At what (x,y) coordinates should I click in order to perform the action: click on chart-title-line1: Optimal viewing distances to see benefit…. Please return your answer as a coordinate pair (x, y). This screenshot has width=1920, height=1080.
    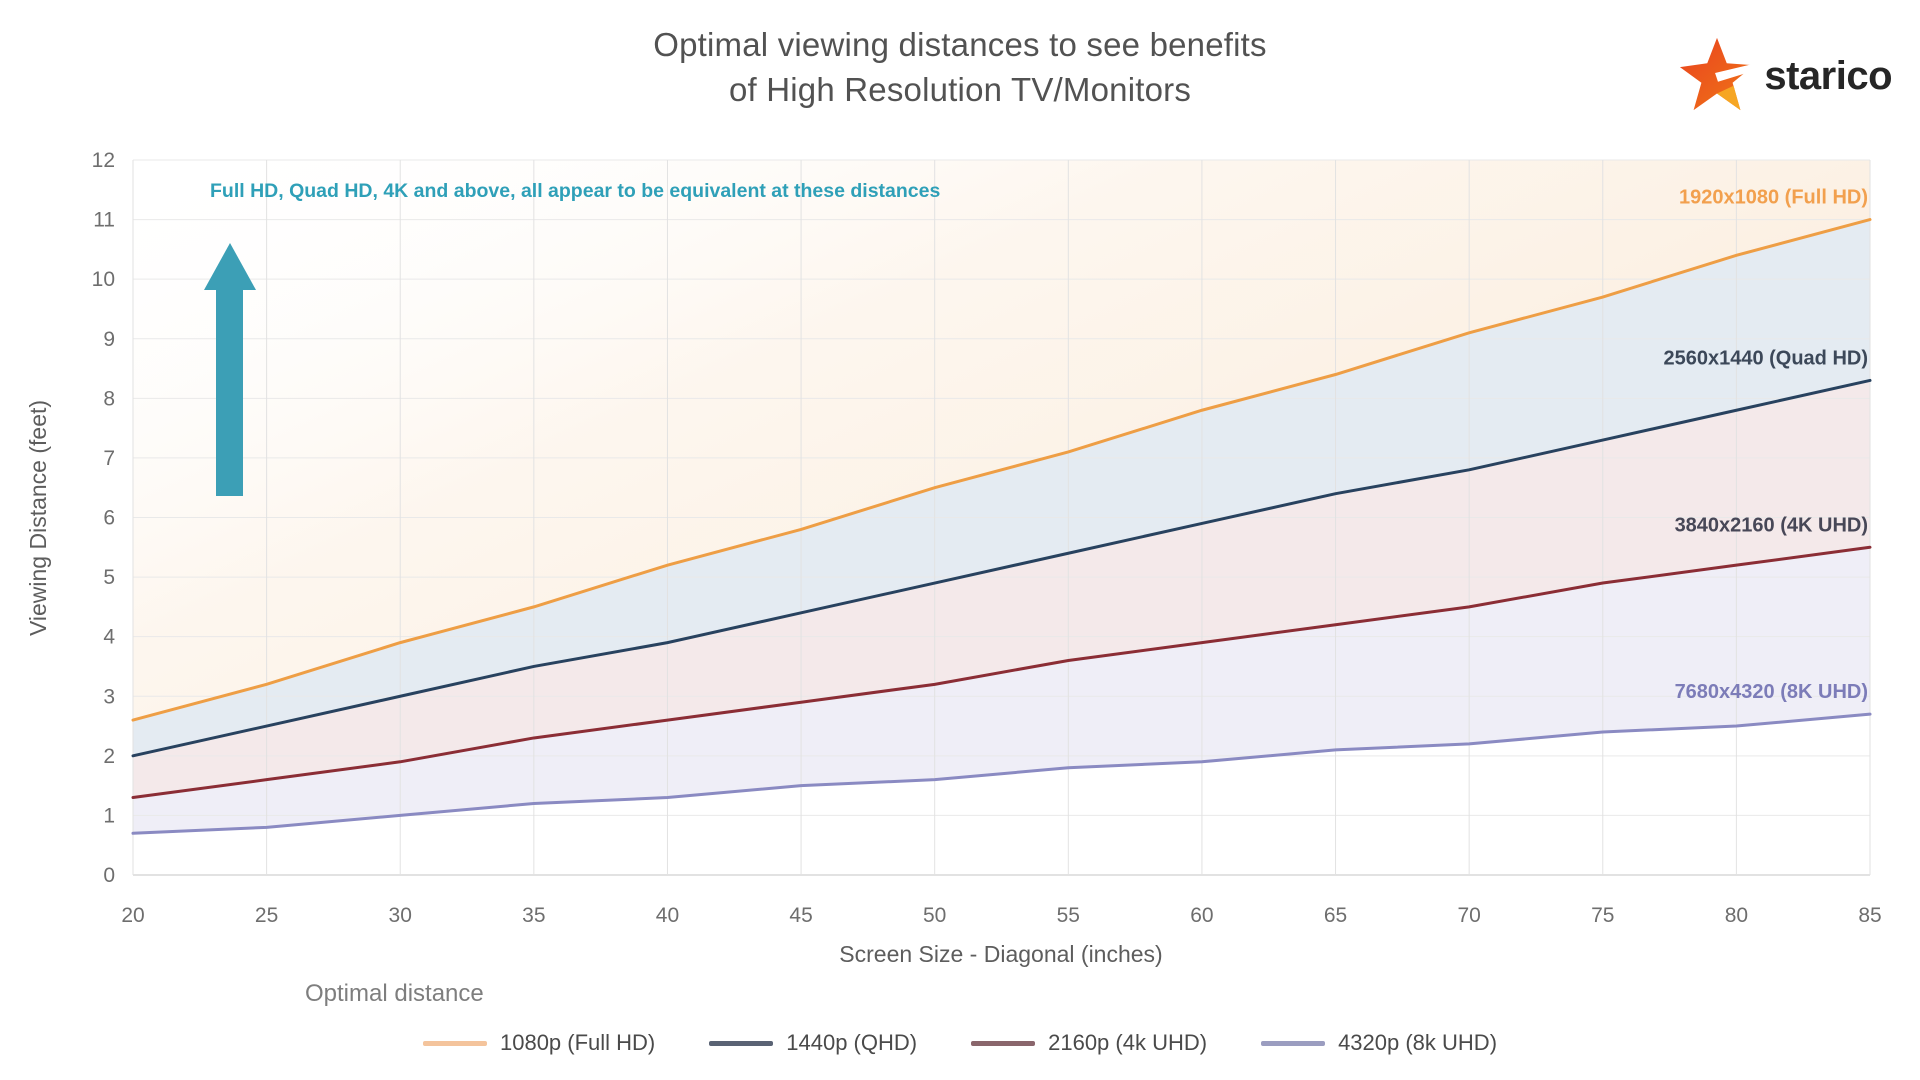
    Looking at the image, I should click on (960, 44).